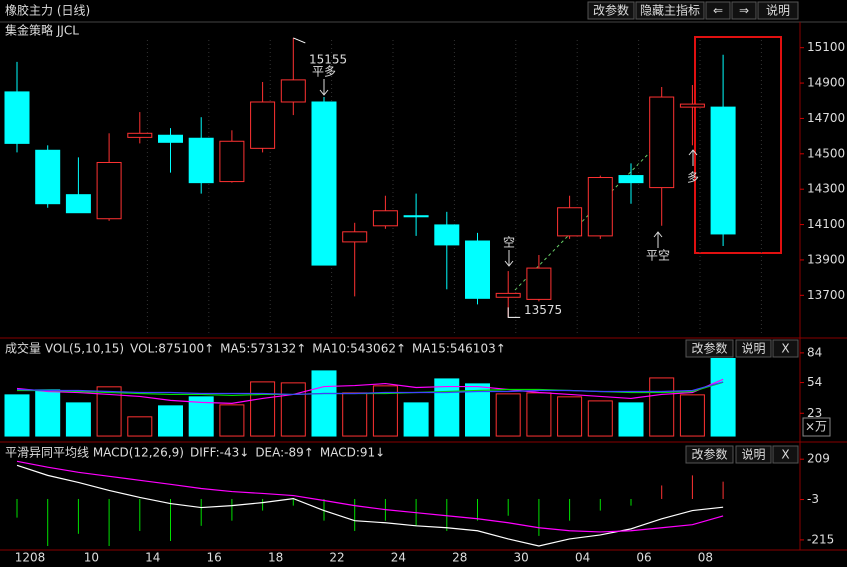  Describe the element at coordinates (152, 558) in the screenshot. I see `x-tick-label: 14` at that location.